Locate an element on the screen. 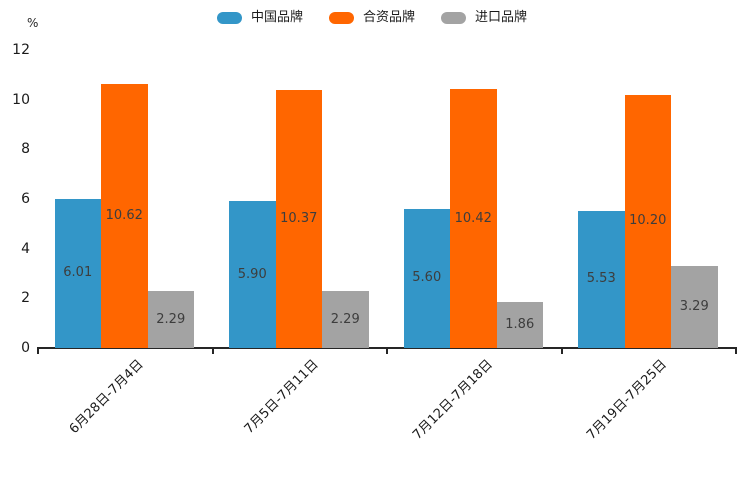 The height and width of the screenshot is (496, 744). legend-label: 中国品牌 is located at coordinates (276, 17).